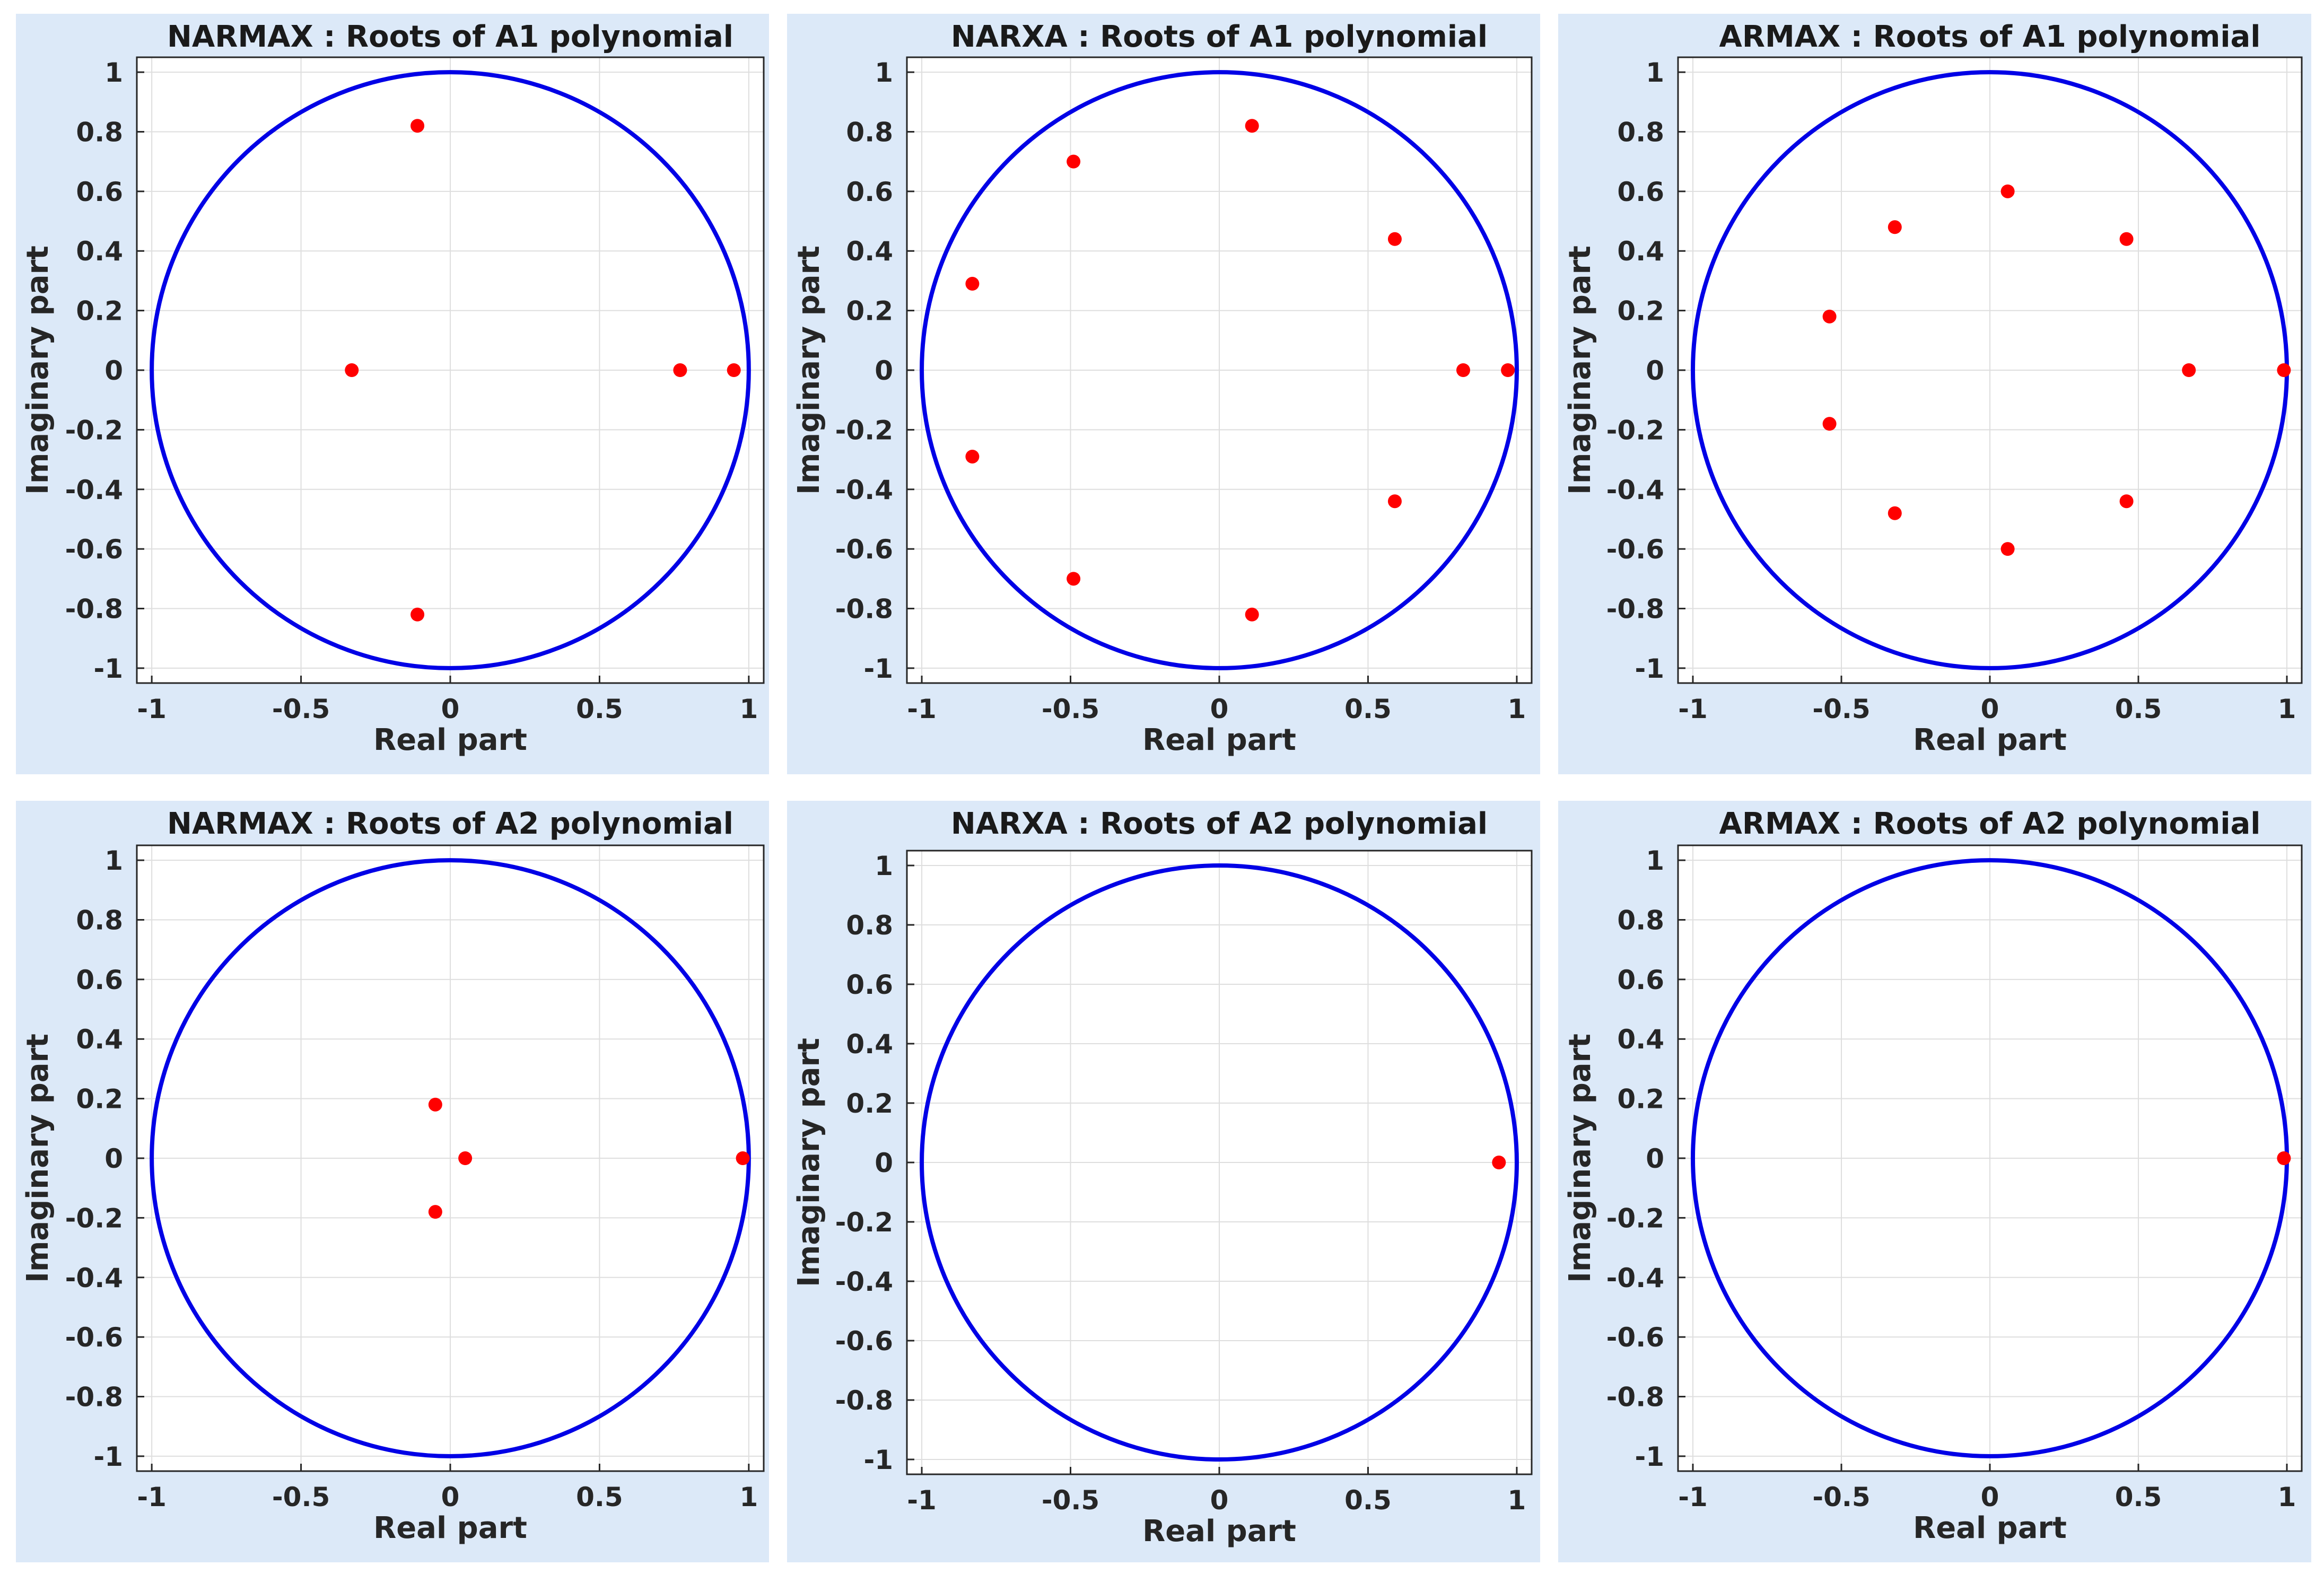 This screenshot has height=1574, width=2324. I want to click on chart-title: NARXA : Roots of A2 polynomial, so click(1219, 824).